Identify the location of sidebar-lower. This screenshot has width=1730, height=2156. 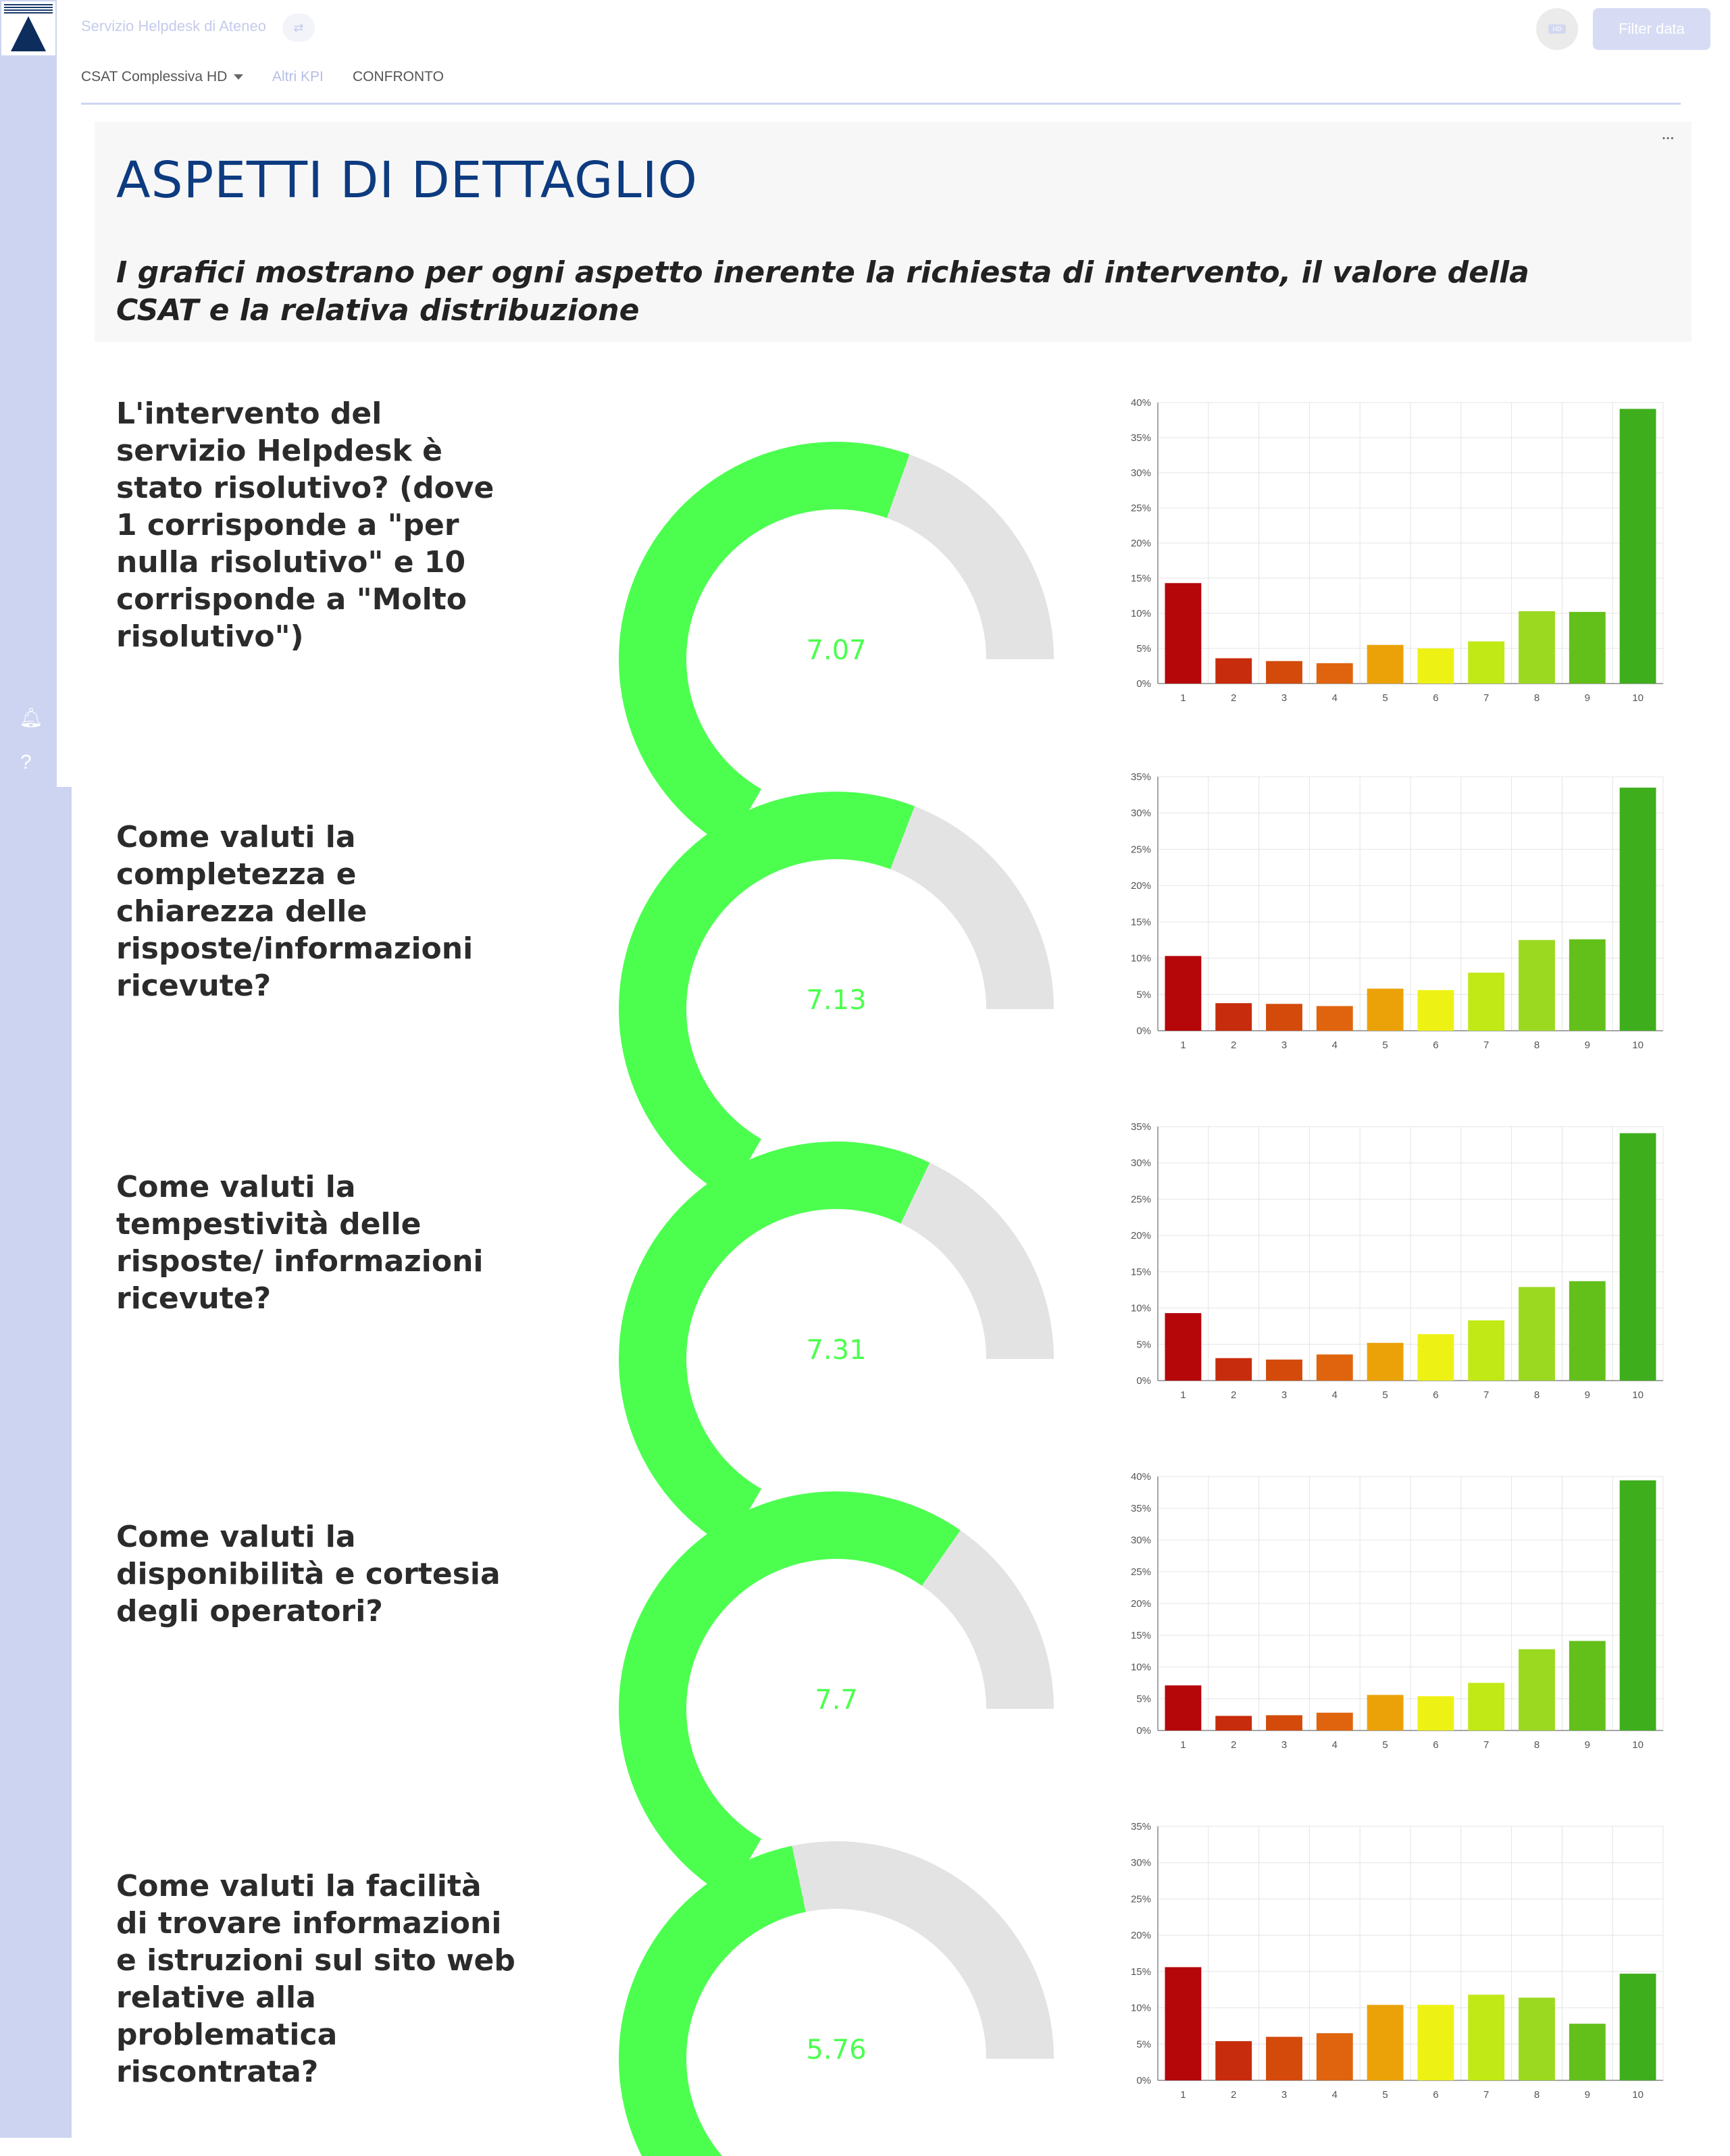
(36, 1462).